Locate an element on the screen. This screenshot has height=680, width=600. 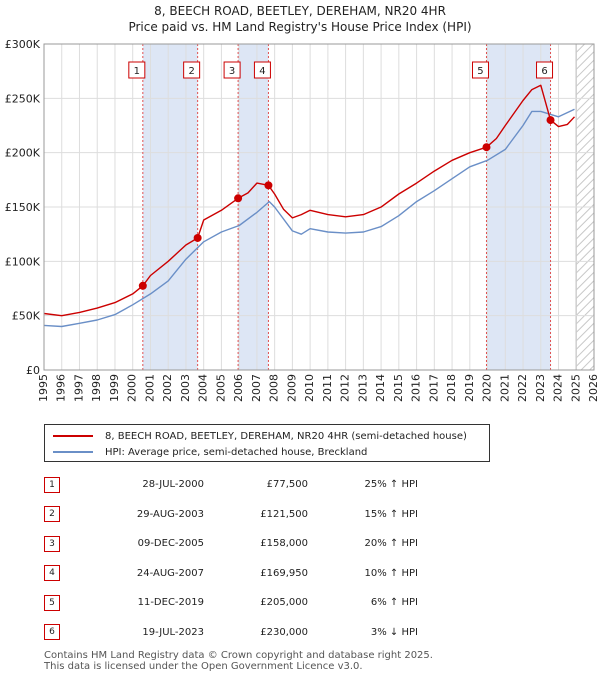
x-tick-label: 2013 is located at coordinates (362, 388).